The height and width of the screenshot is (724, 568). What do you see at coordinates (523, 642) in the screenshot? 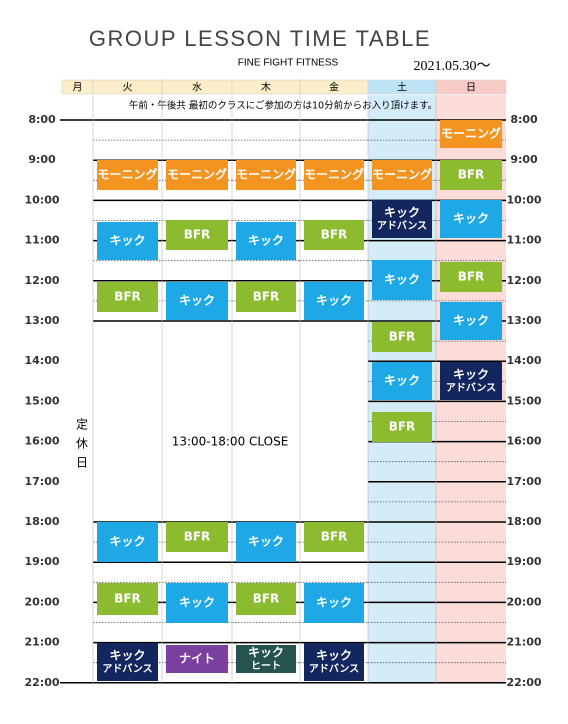
I see `time-label: 21:00` at bounding box center [523, 642].